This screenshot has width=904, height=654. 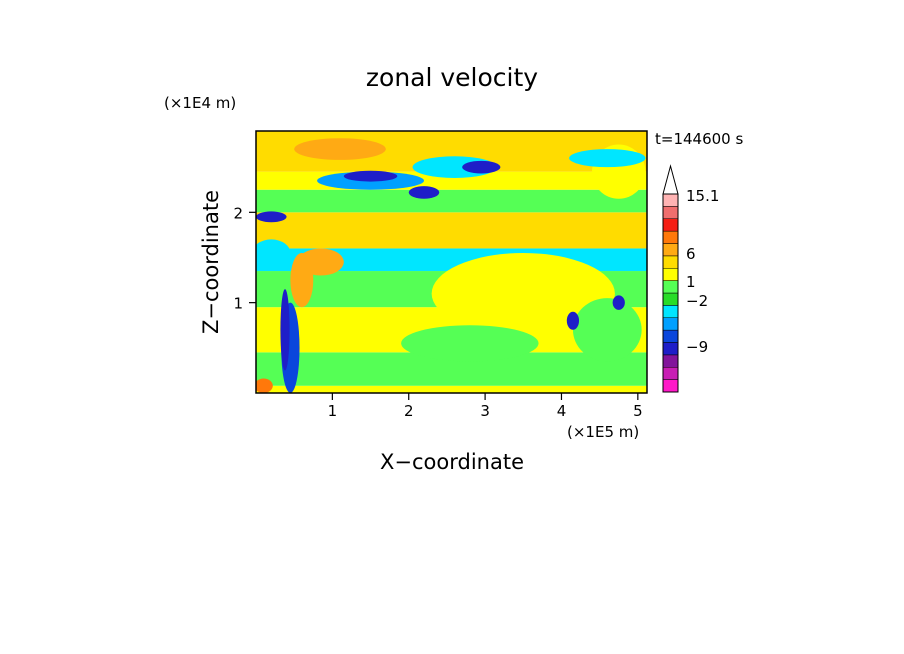 I want to click on colorbar-label-1: 6, so click(x=691, y=254).